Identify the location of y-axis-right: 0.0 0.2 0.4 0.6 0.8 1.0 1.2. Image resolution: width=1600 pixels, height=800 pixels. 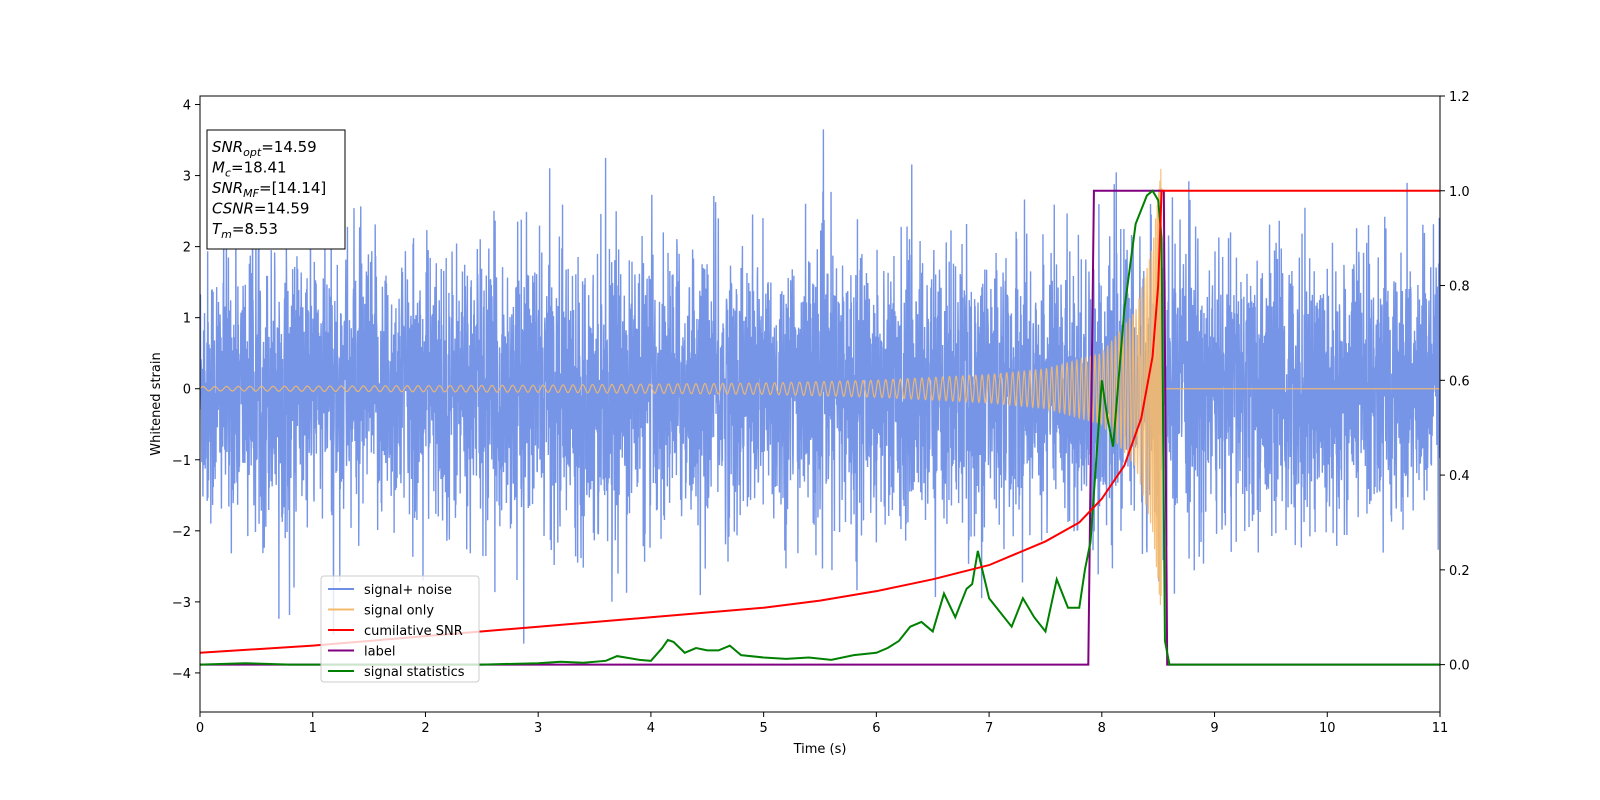
(1455, 382).